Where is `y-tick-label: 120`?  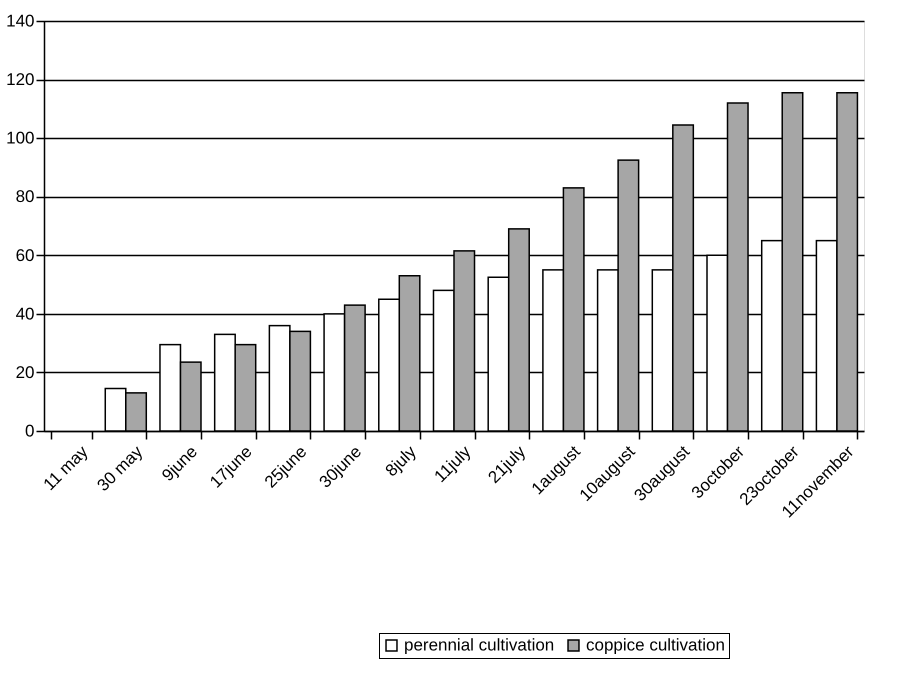
y-tick-label: 120 is located at coordinates (20, 80).